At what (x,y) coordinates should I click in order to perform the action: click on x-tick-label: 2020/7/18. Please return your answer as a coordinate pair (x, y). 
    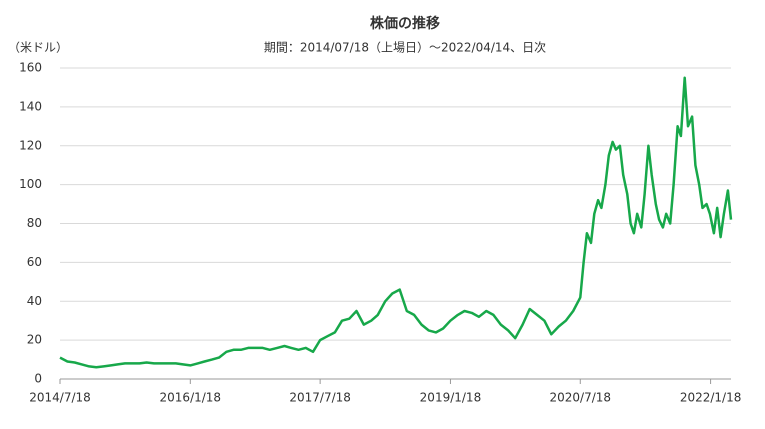
    Looking at the image, I should click on (581, 398).